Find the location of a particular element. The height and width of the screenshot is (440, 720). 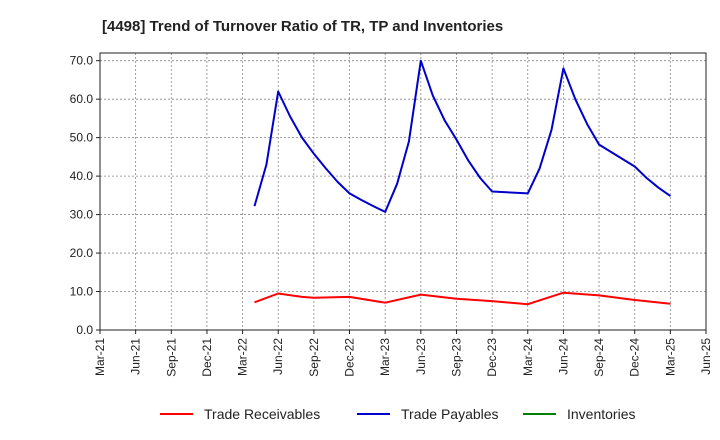

y-tick-label: 30.0 is located at coordinates (82, 215).